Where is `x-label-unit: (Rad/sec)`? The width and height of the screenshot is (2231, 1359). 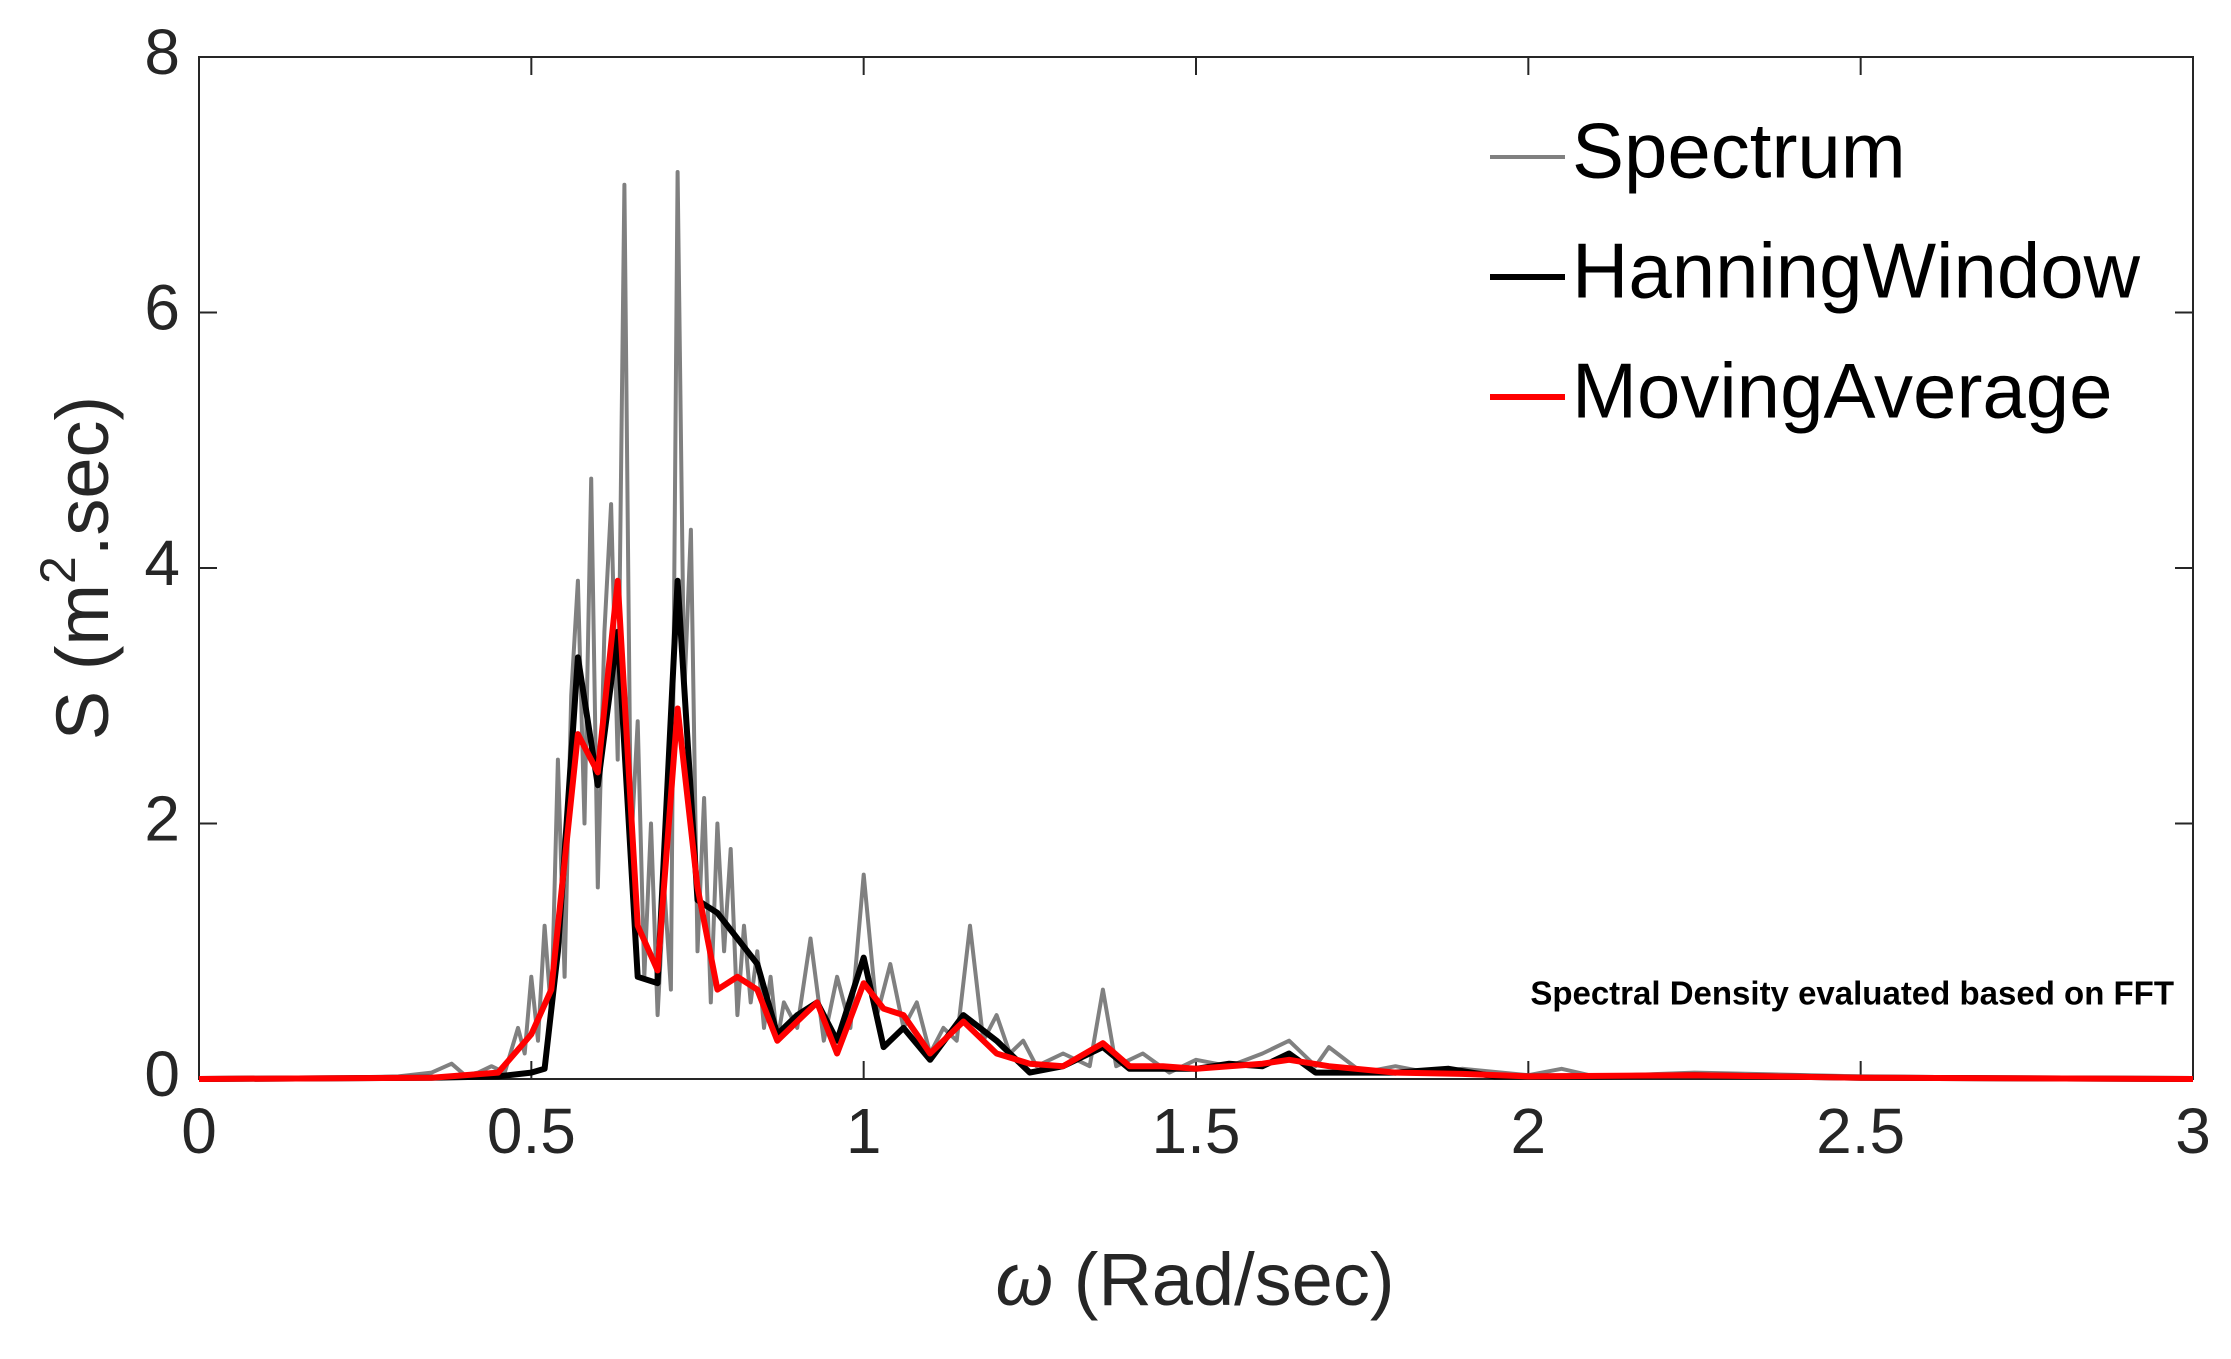
x-label-unit: (Rad/sec) is located at coordinates (1223, 1279).